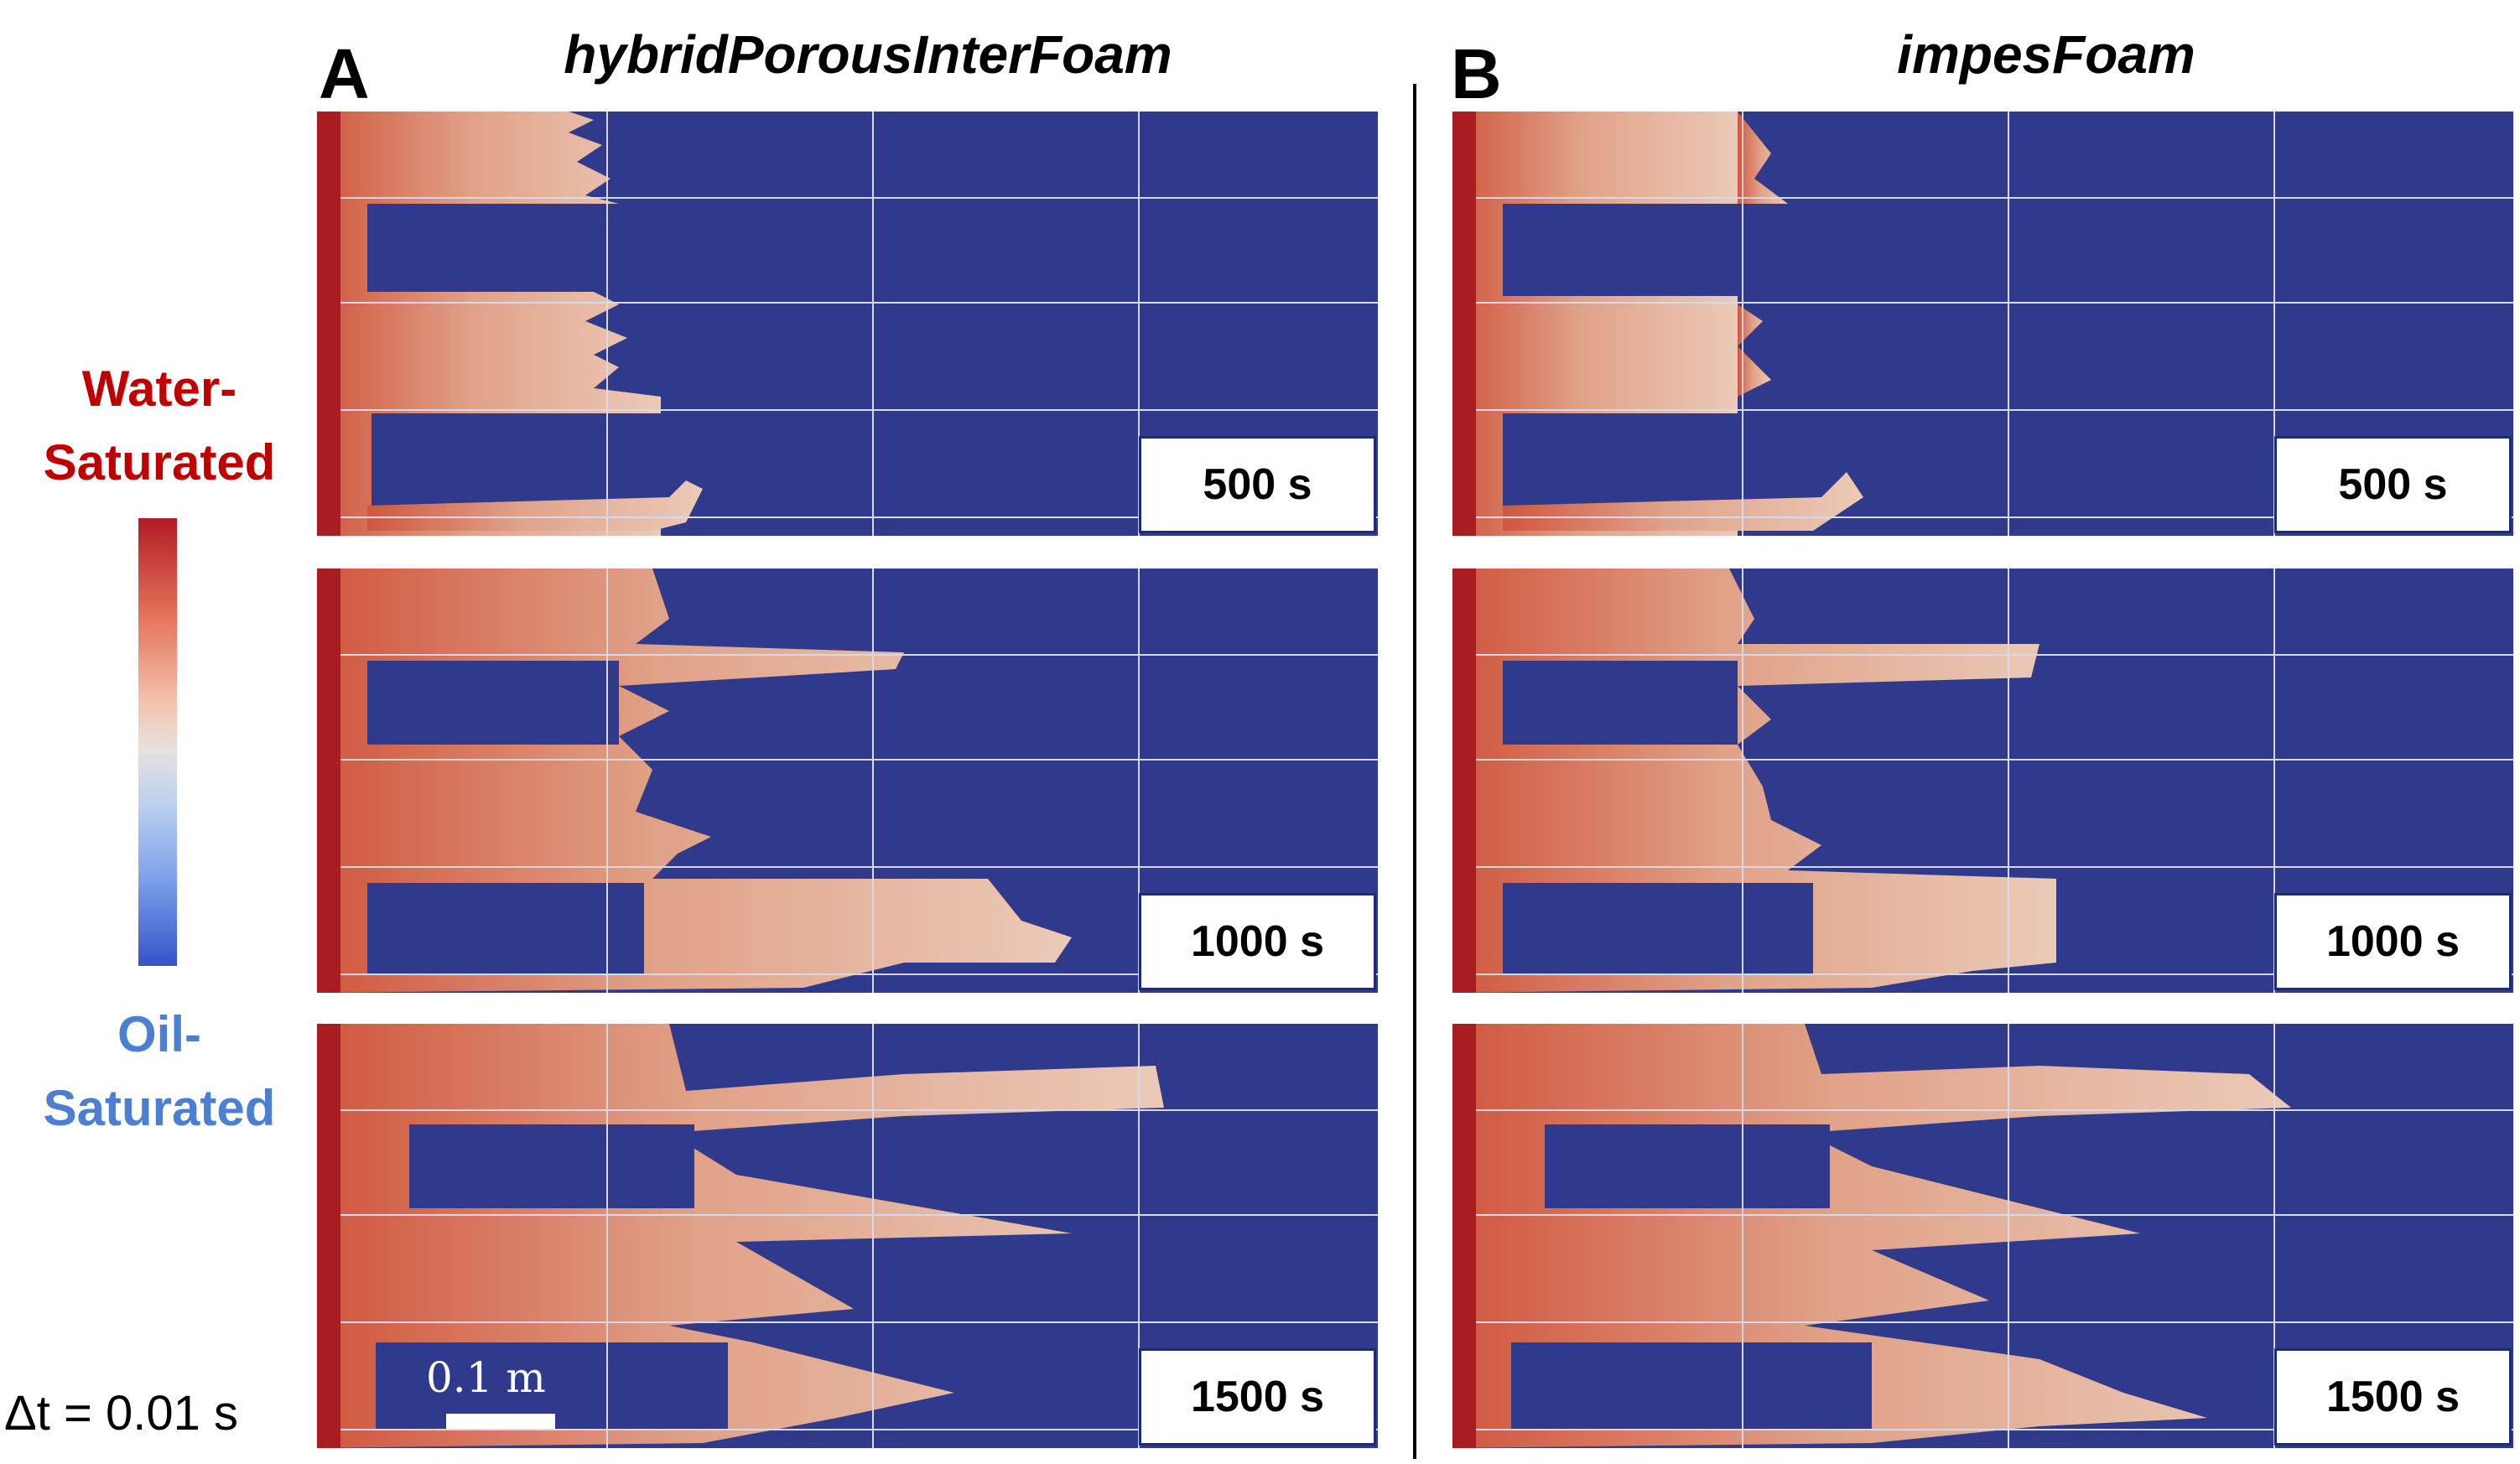  Describe the element at coordinates (159, 1071) in the screenshot. I see `legend-oil-saturated: Oil- Saturated` at that location.